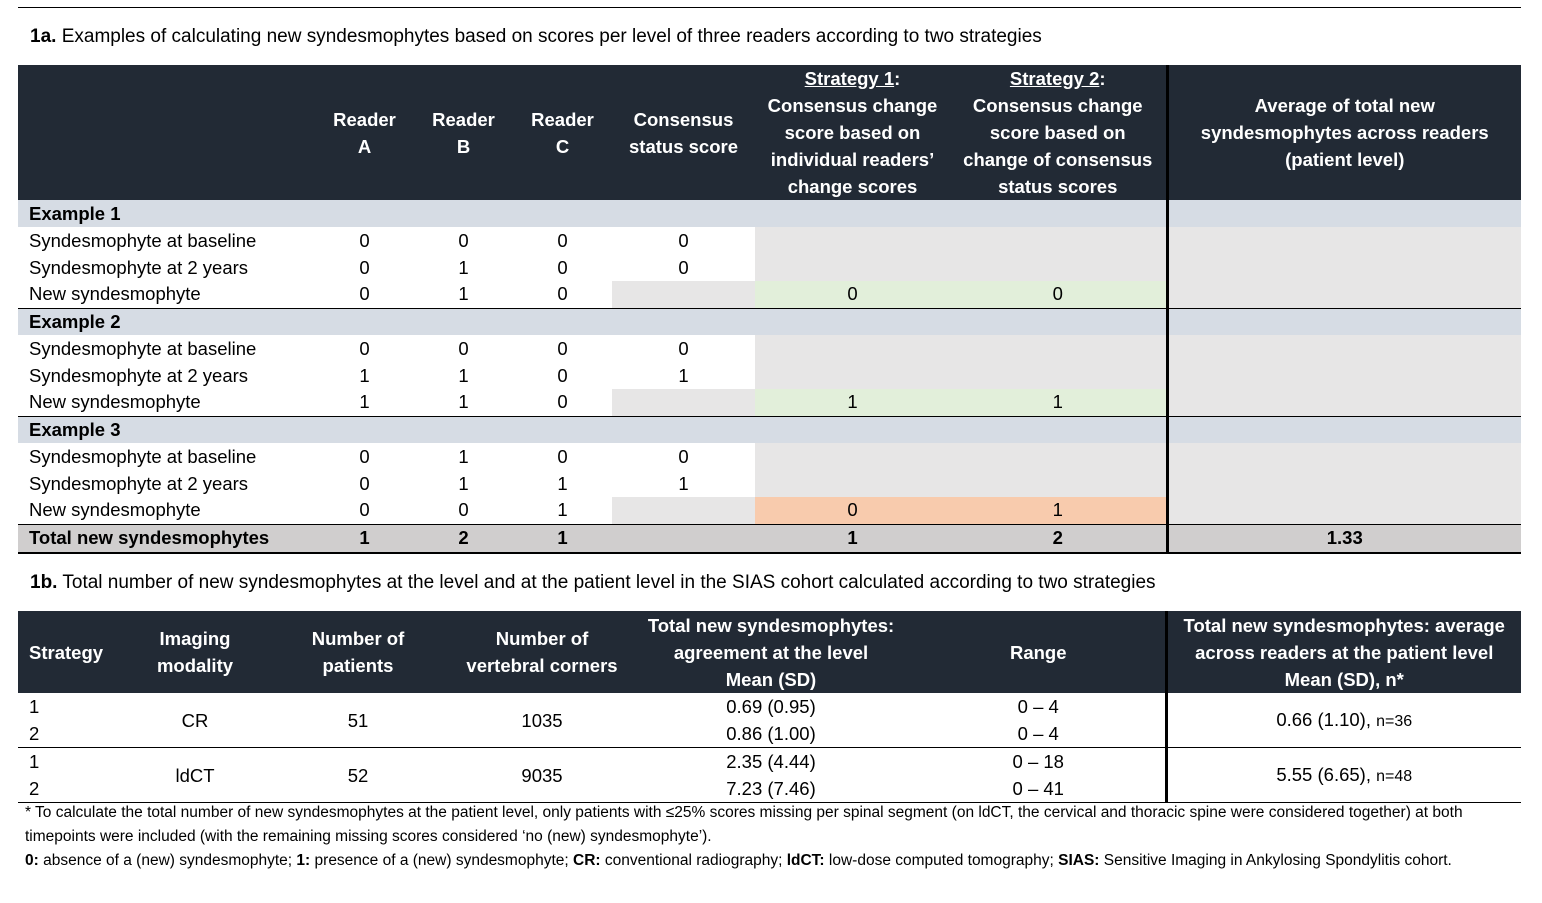 This screenshot has height=903, width=1542. Describe the element at coordinates (852, 403) in the screenshot. I see `strategy-1-cell: 1` at that location.